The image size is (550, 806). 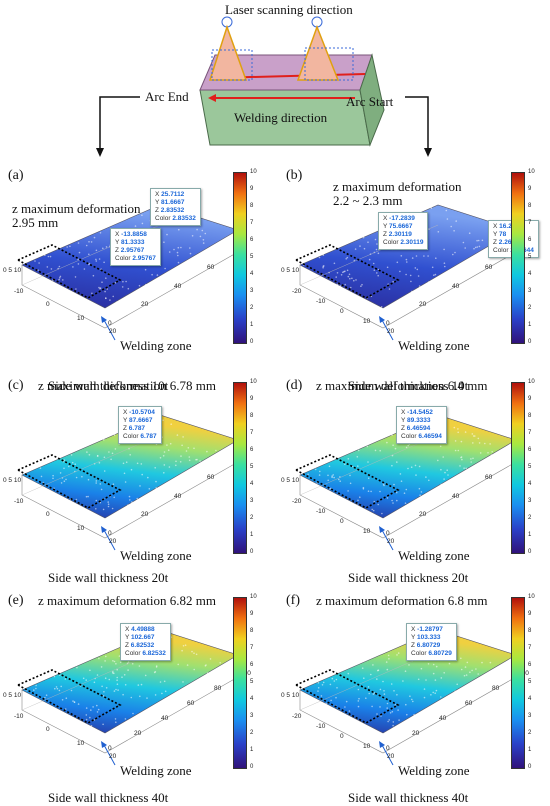 I want to click on arc-end-label: Arc End, so click(x=167, y=96).